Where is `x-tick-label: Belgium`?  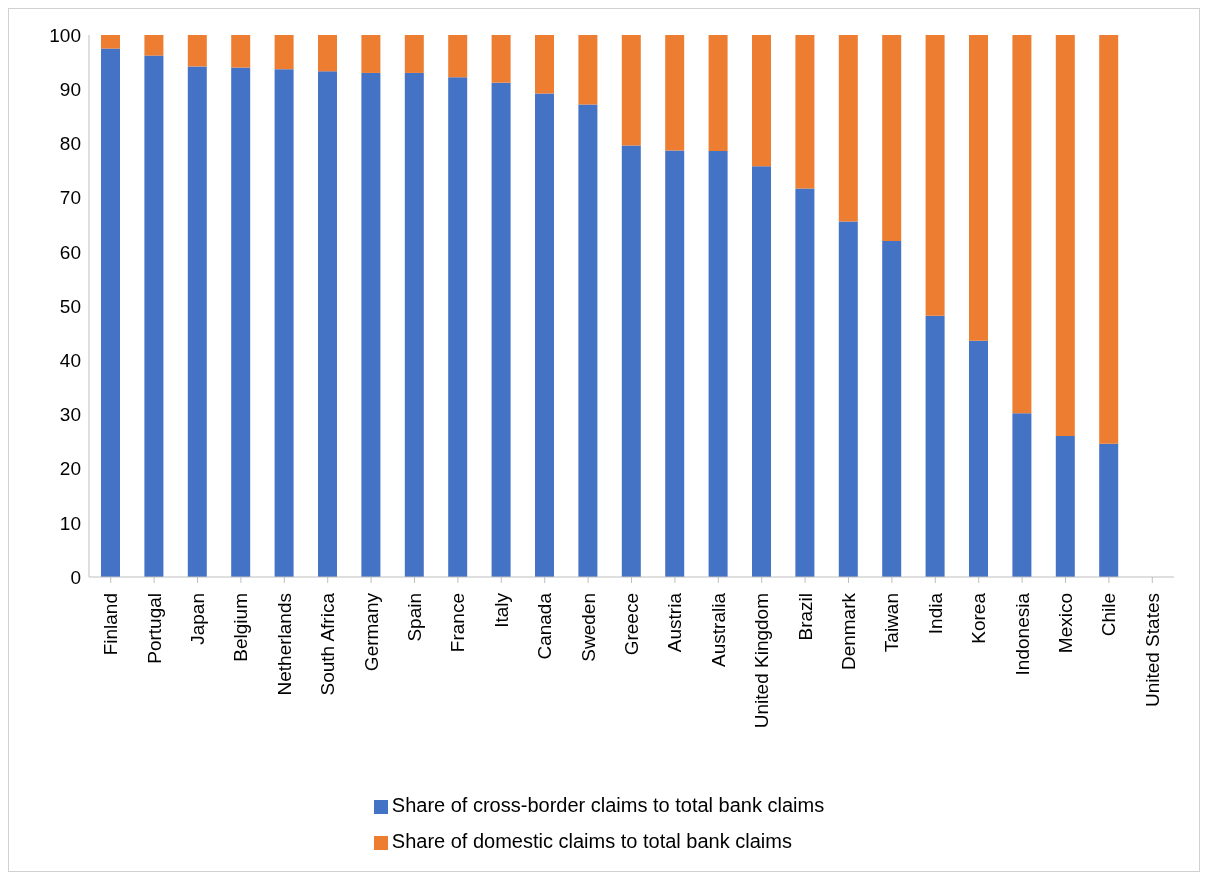
x-tick-label: Belgium is located at coordinates (241, 627).